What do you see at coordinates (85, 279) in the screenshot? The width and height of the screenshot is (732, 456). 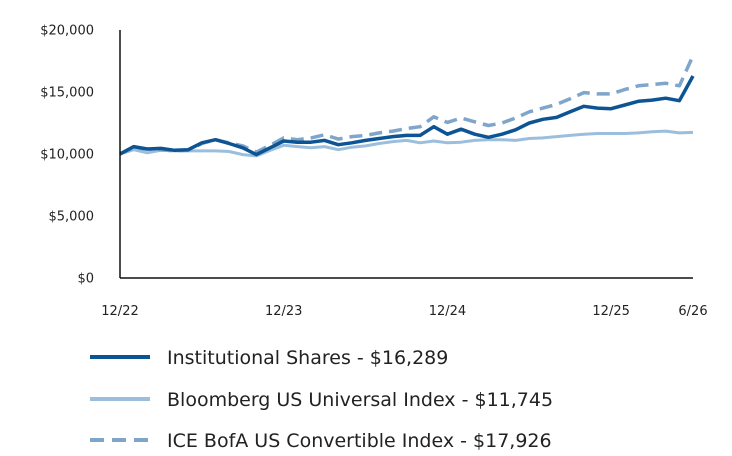 I see `y-tick-label: $0` at bounding box center [85, 279].